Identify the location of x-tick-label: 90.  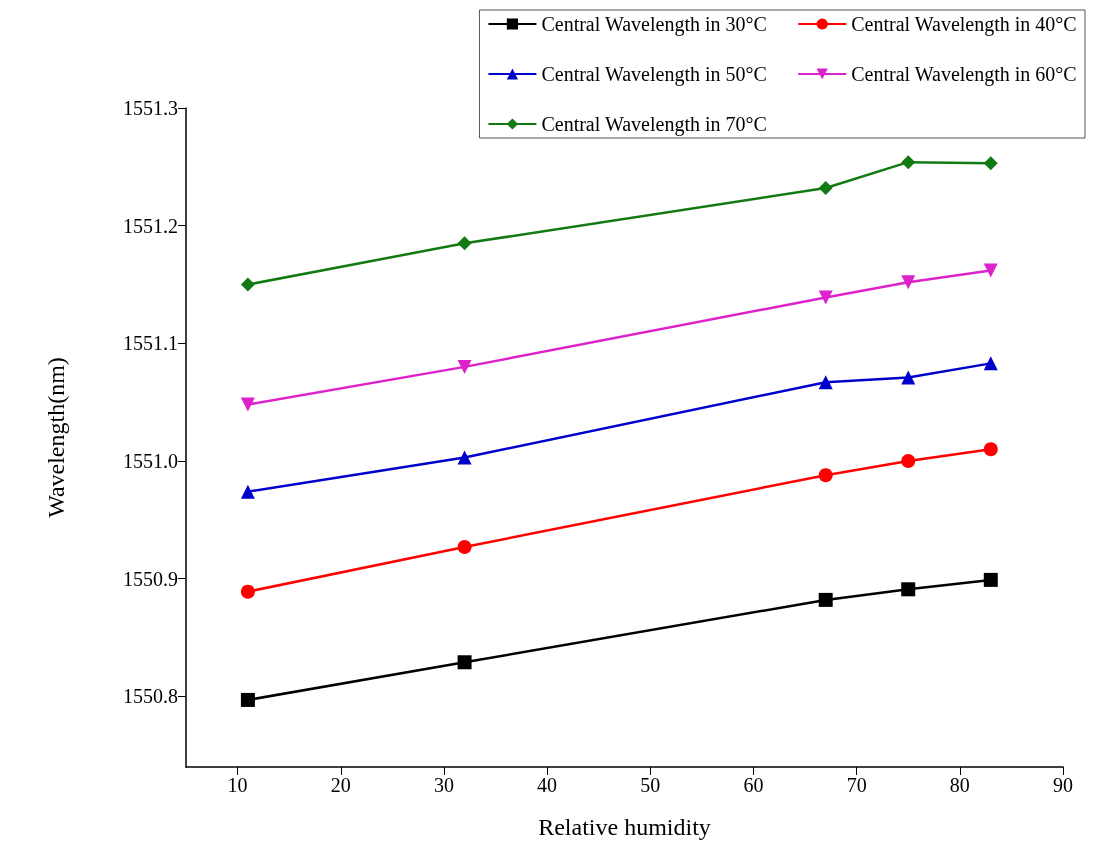
(1063, 785).